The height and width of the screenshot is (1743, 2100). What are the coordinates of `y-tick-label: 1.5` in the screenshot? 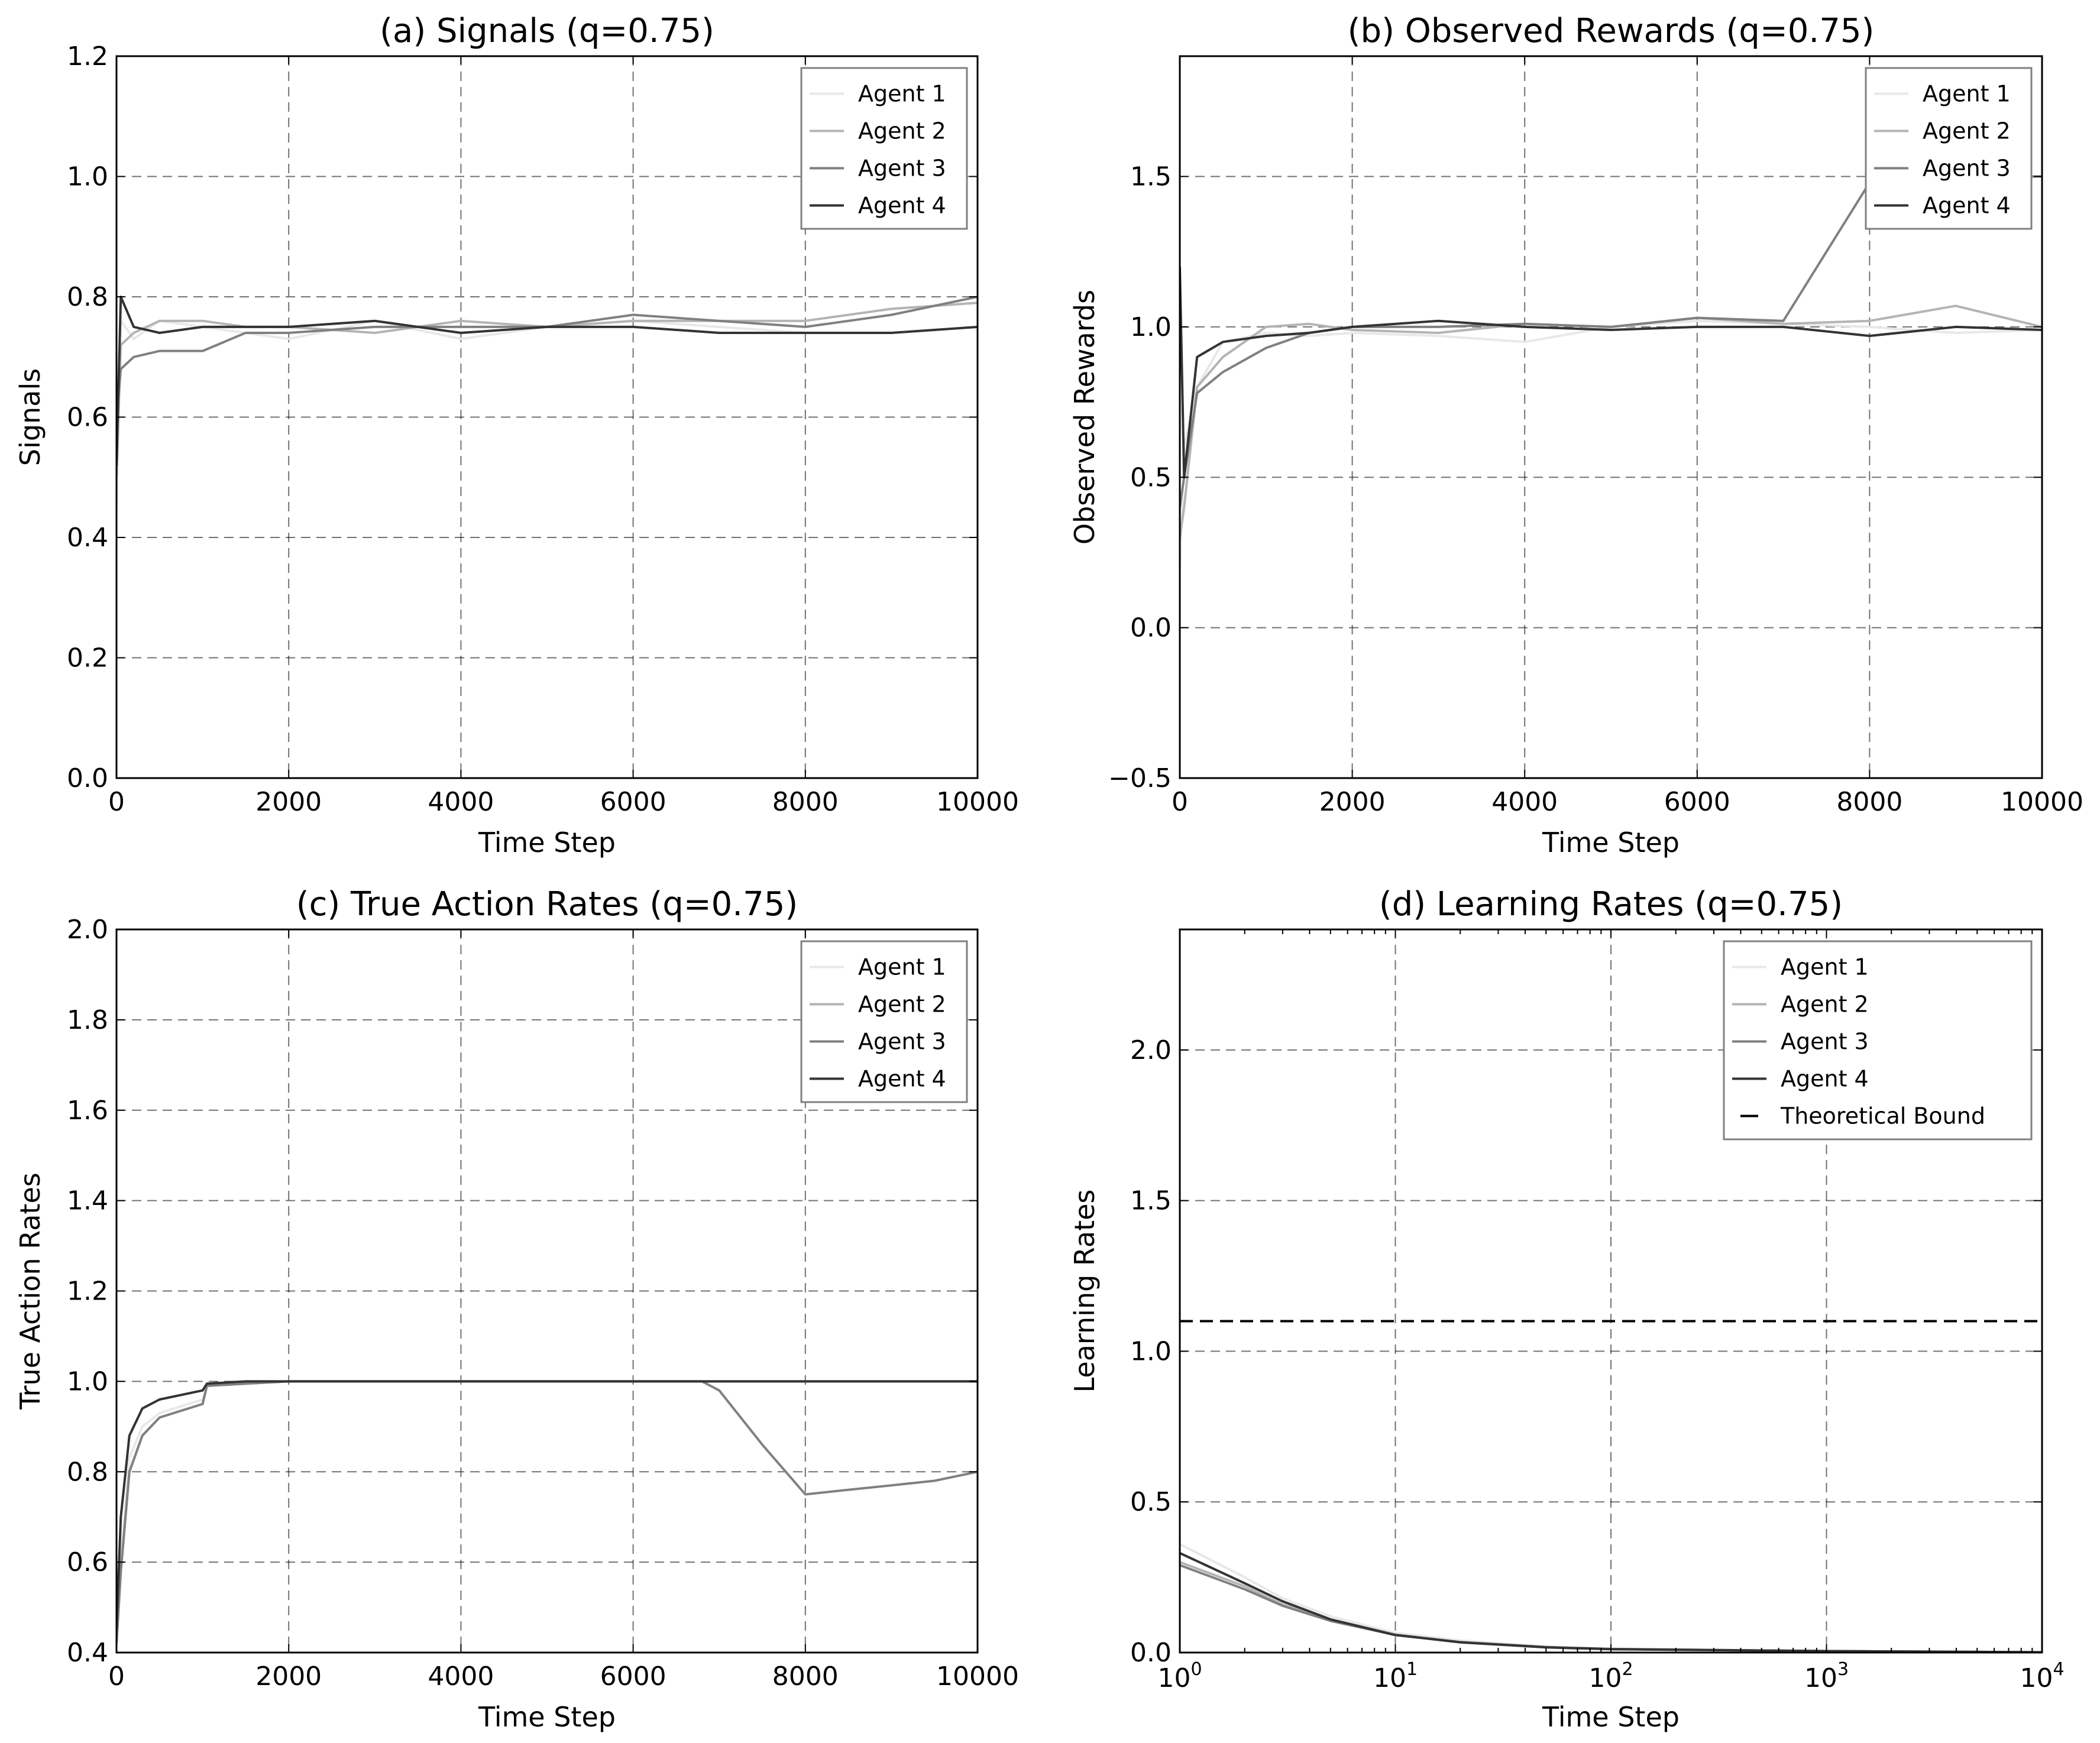 It's located at (1151, 177).